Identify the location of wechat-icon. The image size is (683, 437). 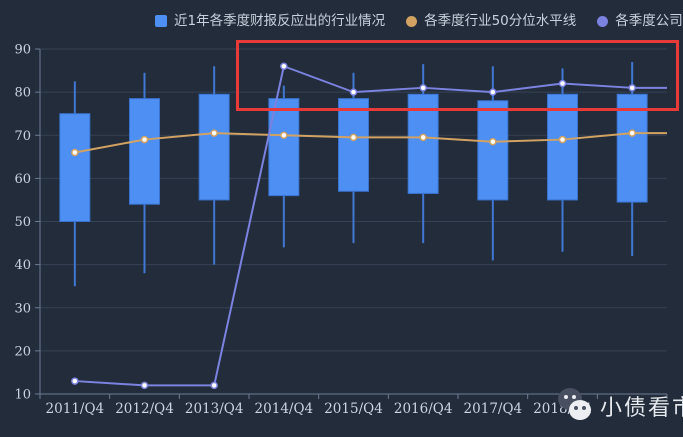
(575, 406).